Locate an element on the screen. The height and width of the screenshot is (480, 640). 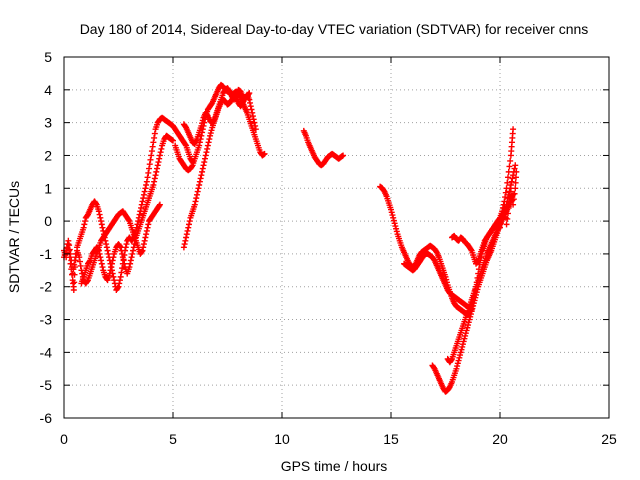
y-tick-label: -5 is located at coordinates (46, 385).